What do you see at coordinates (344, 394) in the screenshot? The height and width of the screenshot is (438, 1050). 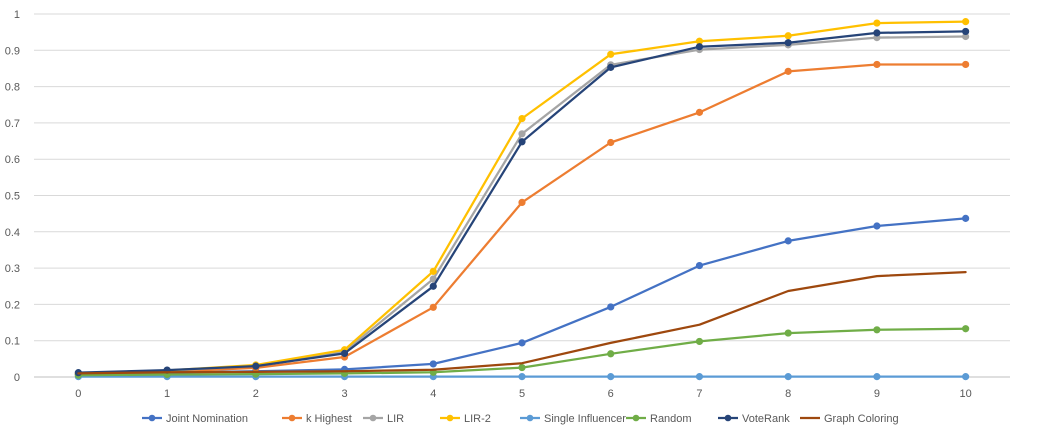 I see `x-tick-label: 3` at bounding box center [344, 394].